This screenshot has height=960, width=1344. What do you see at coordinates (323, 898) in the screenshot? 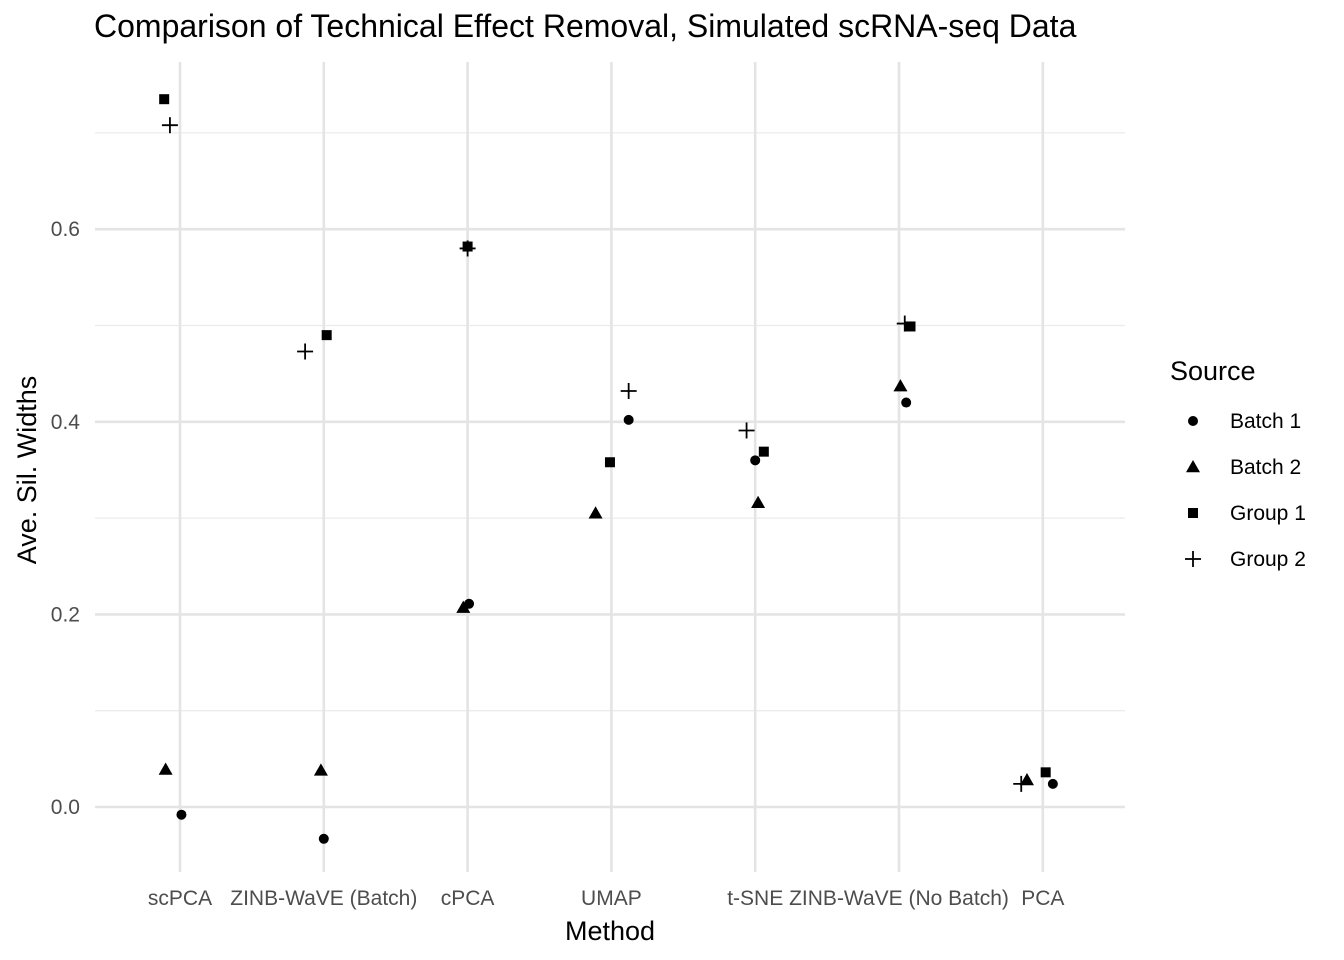
I see `x-tick-label: ZINB-WaVE (Batch)` at bounding box center [323, 898].